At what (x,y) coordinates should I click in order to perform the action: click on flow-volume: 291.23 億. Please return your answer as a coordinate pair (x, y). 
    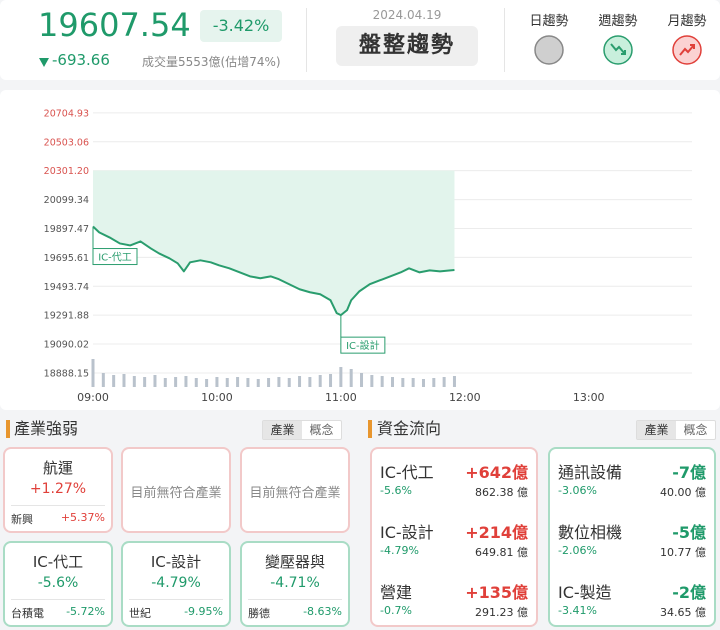
    Looking at the image, I should click on (501, 612).